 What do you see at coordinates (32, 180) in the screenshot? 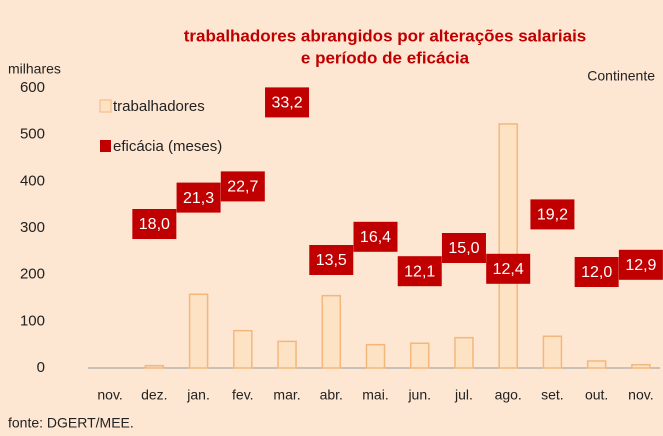
I see `y-tick-label: 400` at bounding box center [32, 180].